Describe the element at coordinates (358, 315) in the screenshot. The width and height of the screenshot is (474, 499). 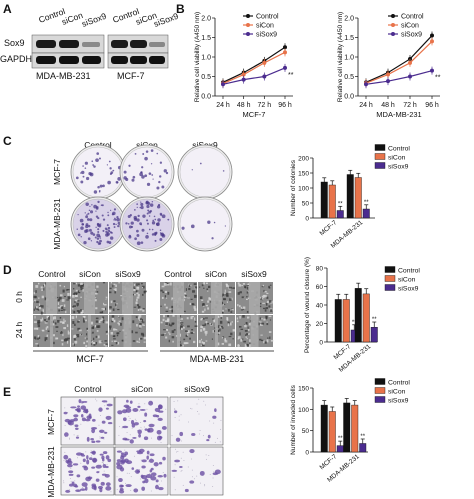
I see `bar-control` at that location.